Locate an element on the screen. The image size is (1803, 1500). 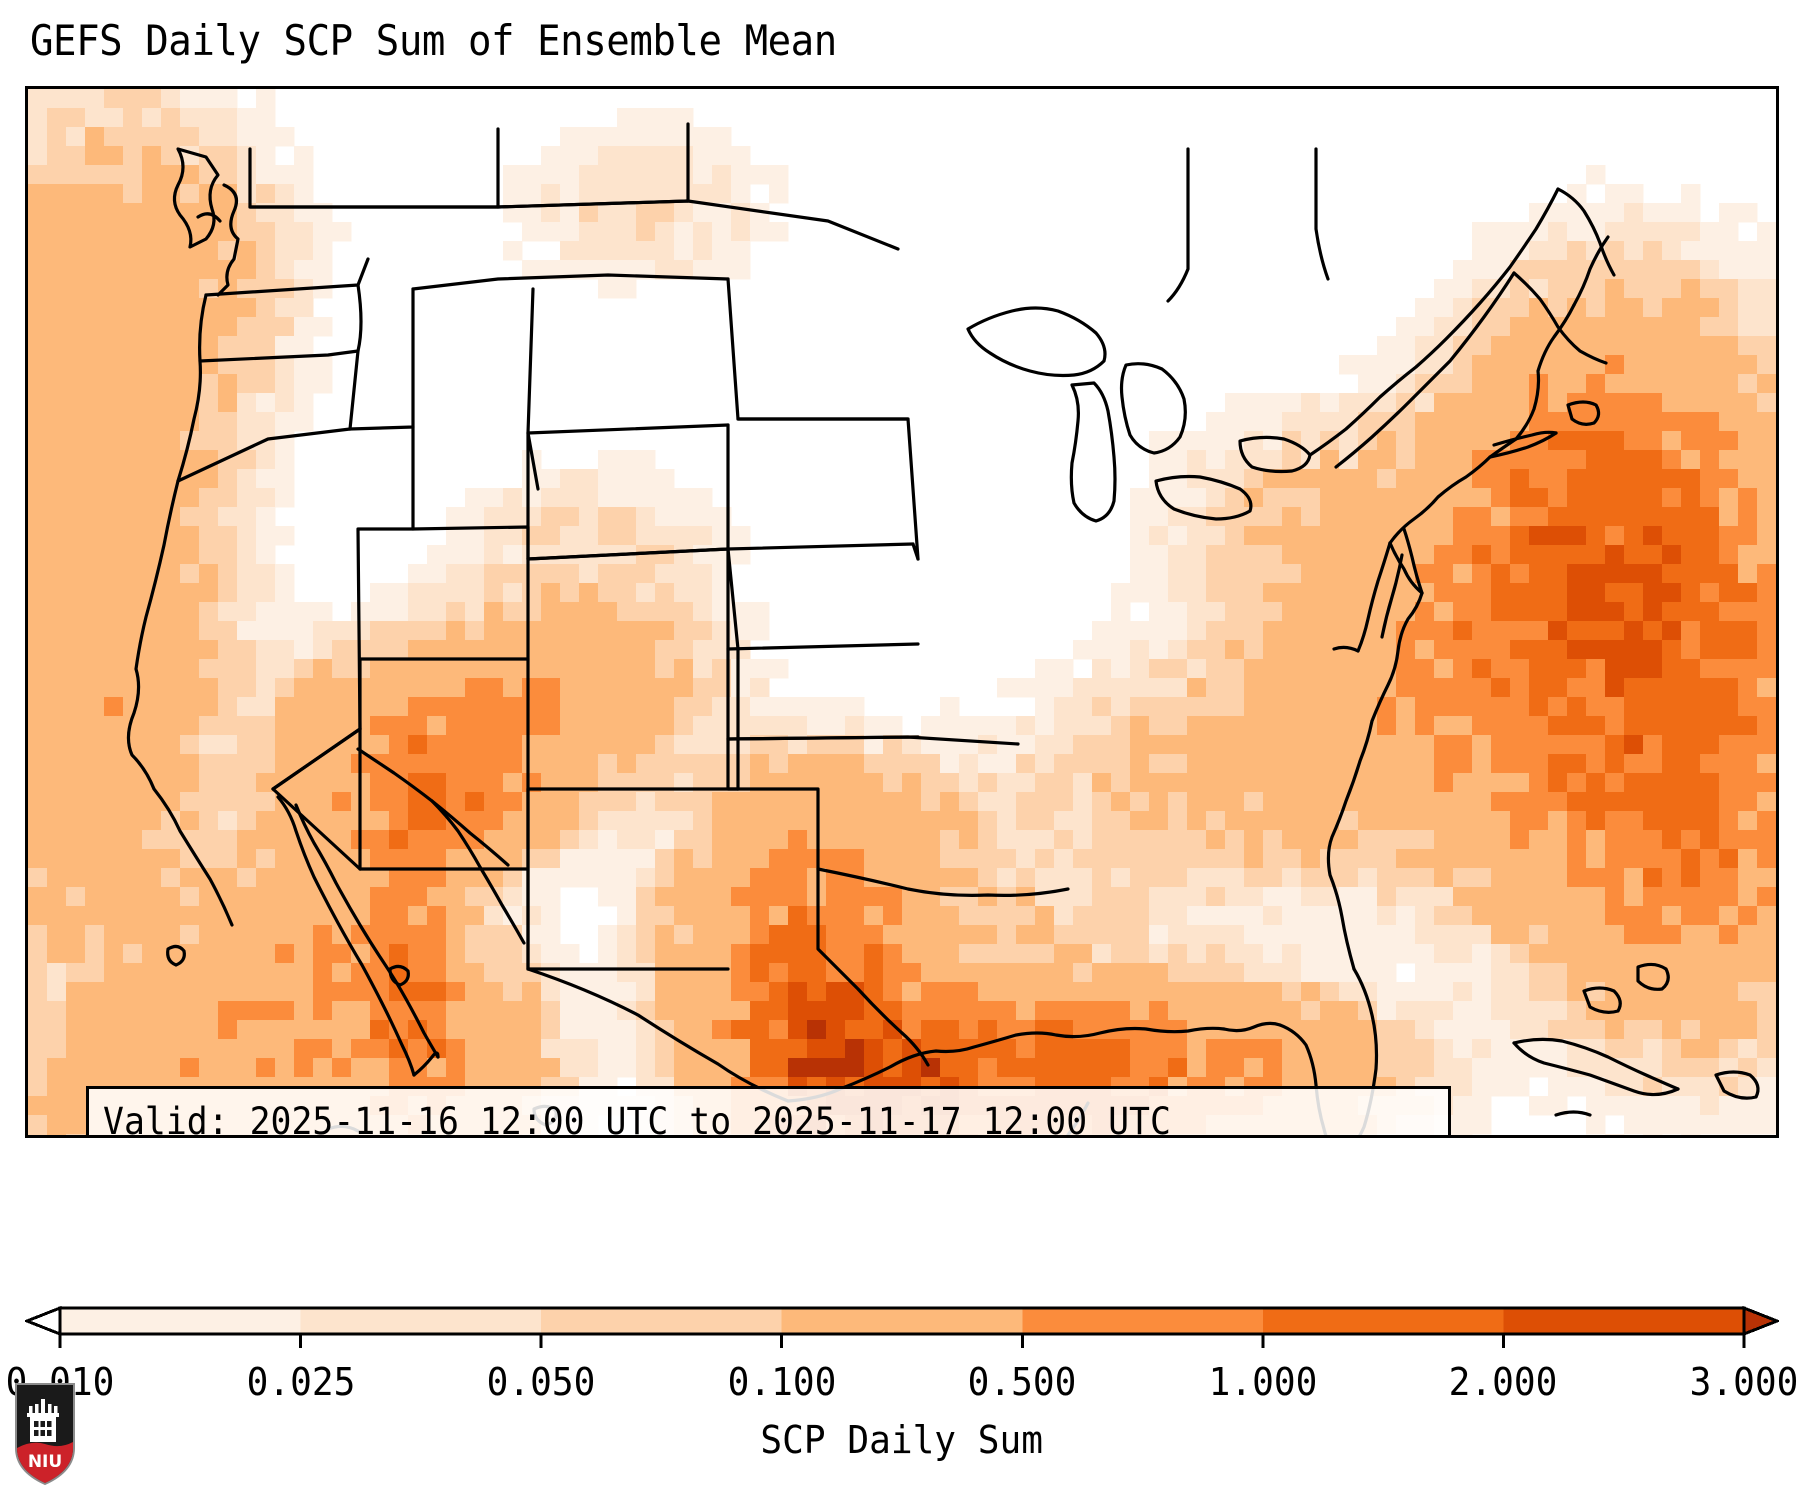
usa-canada-border-west is located at coordinates (574, 225).